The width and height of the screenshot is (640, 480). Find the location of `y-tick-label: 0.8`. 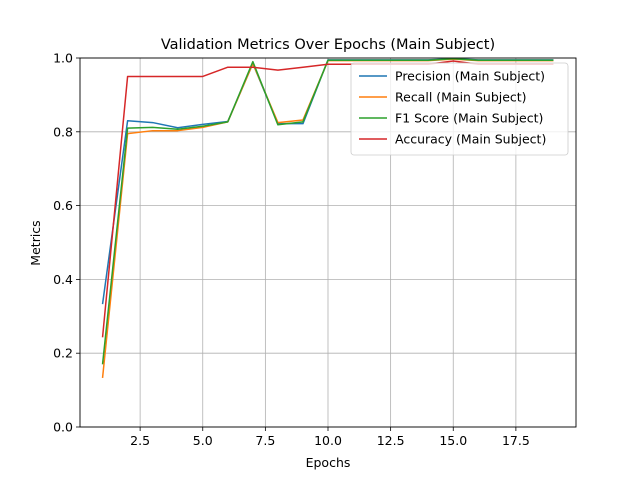

y-tick-label: 0.8 is located at coordinates (63, 131).